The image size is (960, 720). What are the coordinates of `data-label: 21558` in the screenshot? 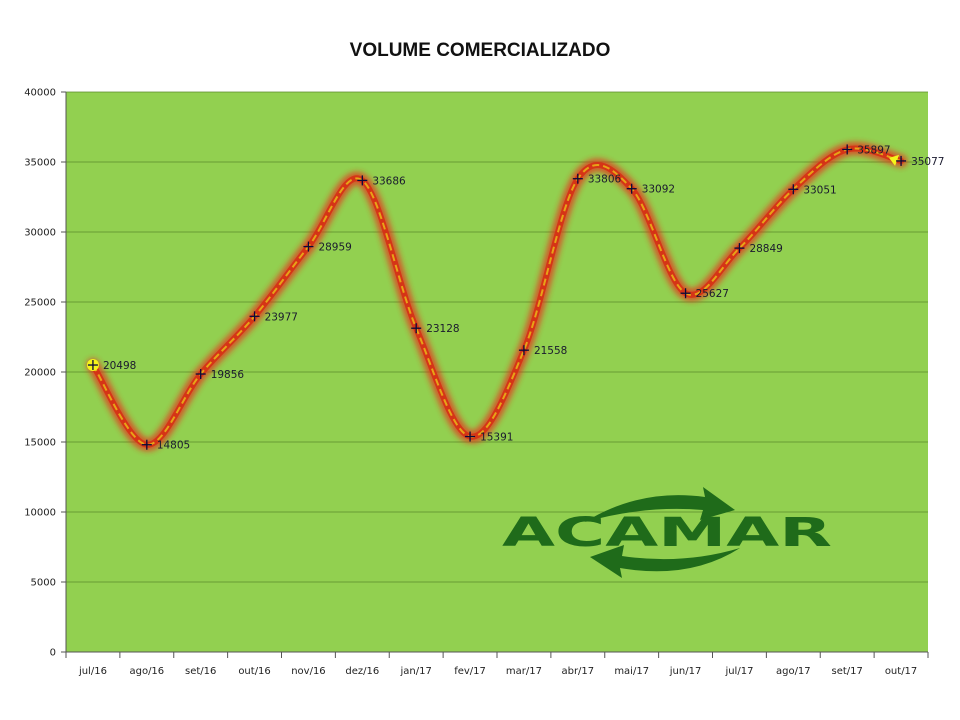 It's located at (550, 351).